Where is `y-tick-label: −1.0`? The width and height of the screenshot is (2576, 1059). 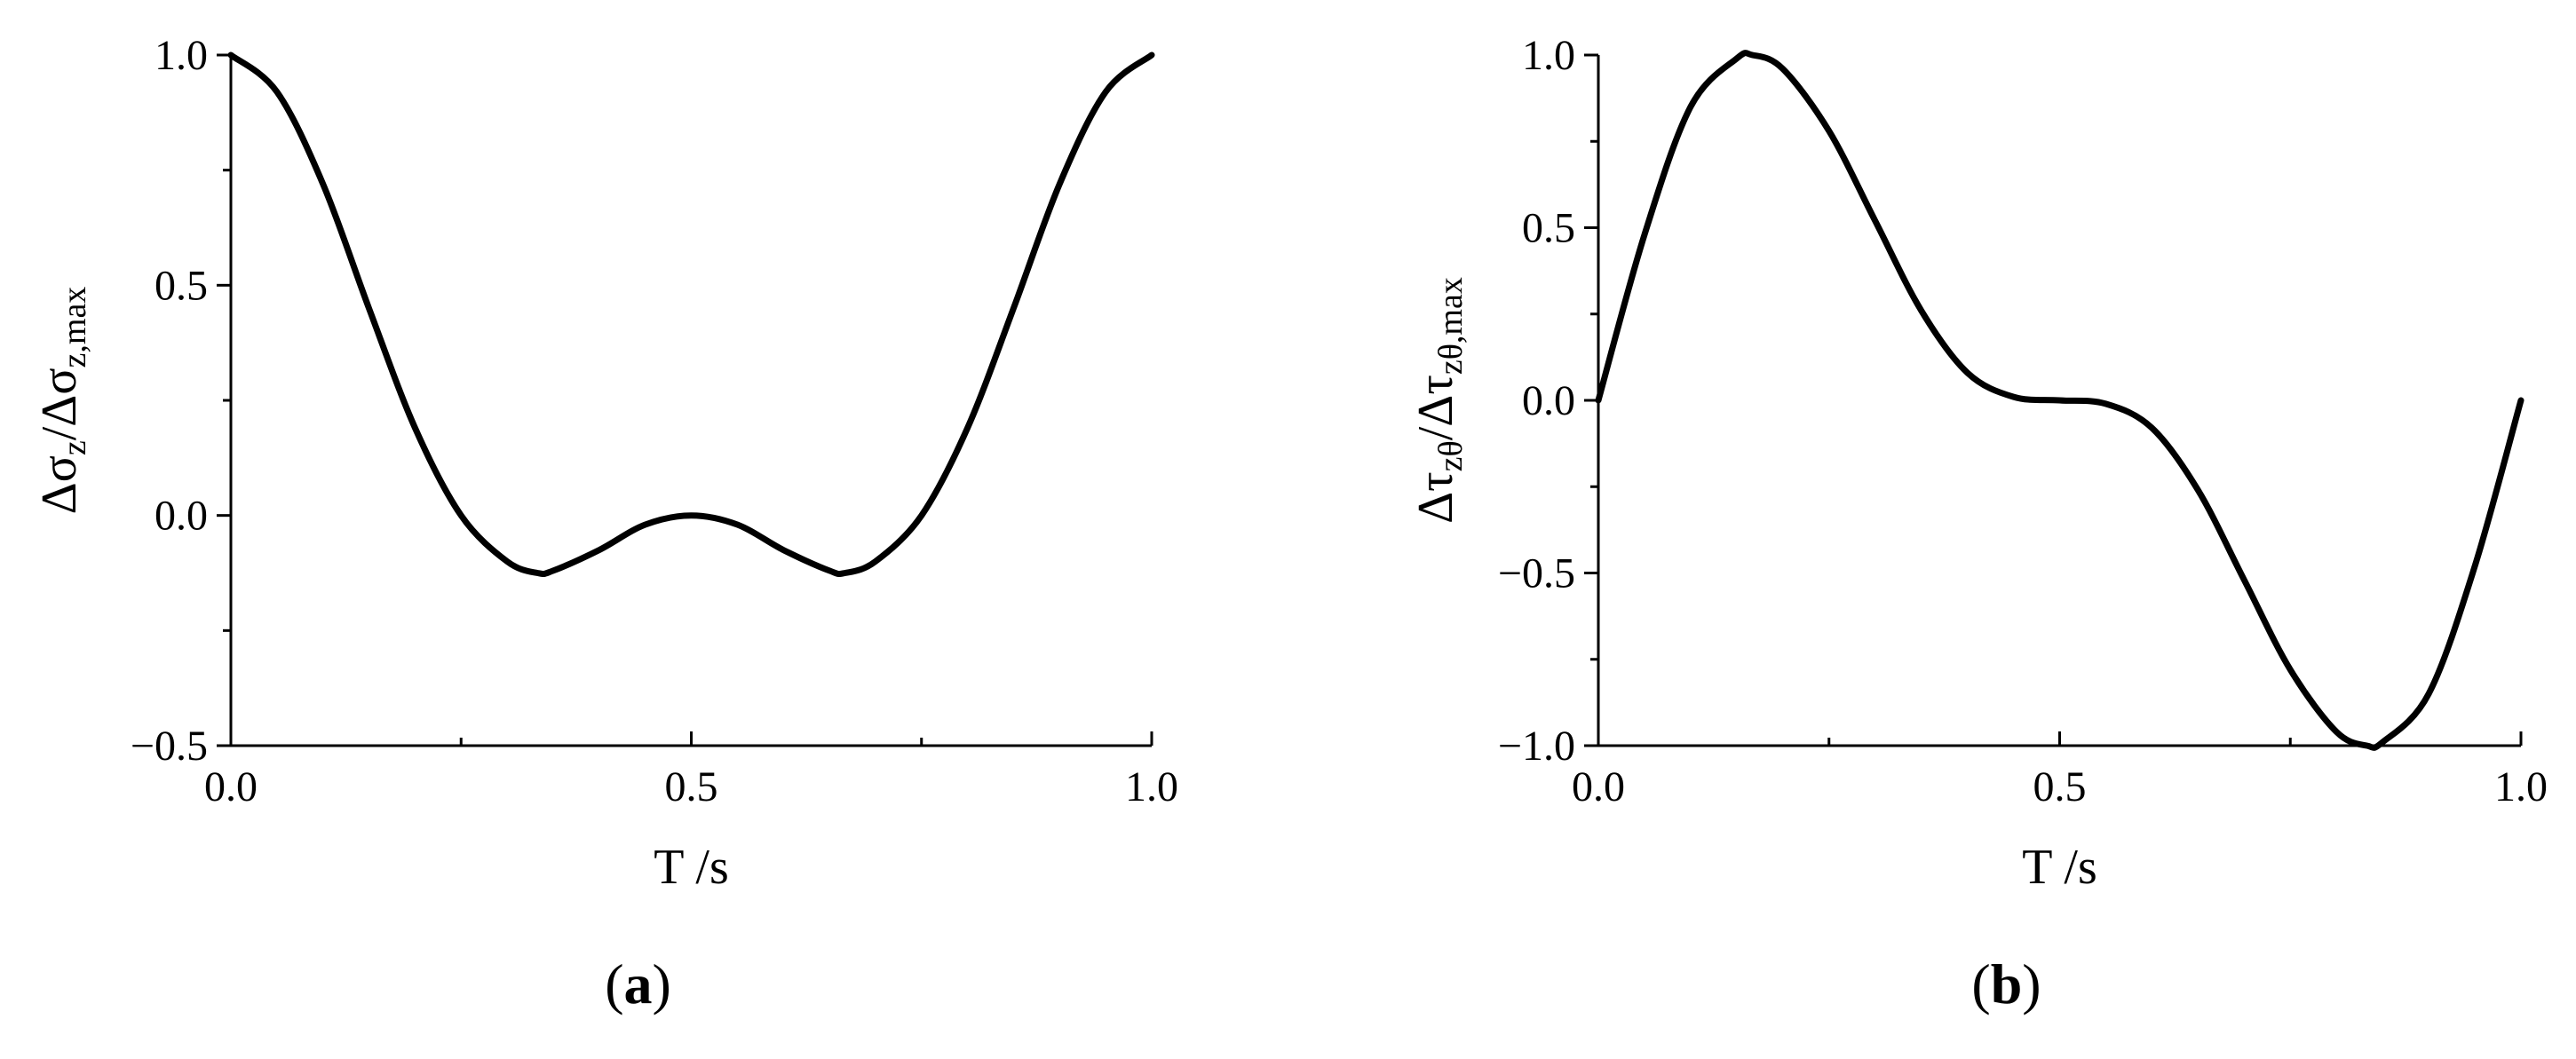 y-tick-label: −1.0 is located at coordinates (1537, 746).